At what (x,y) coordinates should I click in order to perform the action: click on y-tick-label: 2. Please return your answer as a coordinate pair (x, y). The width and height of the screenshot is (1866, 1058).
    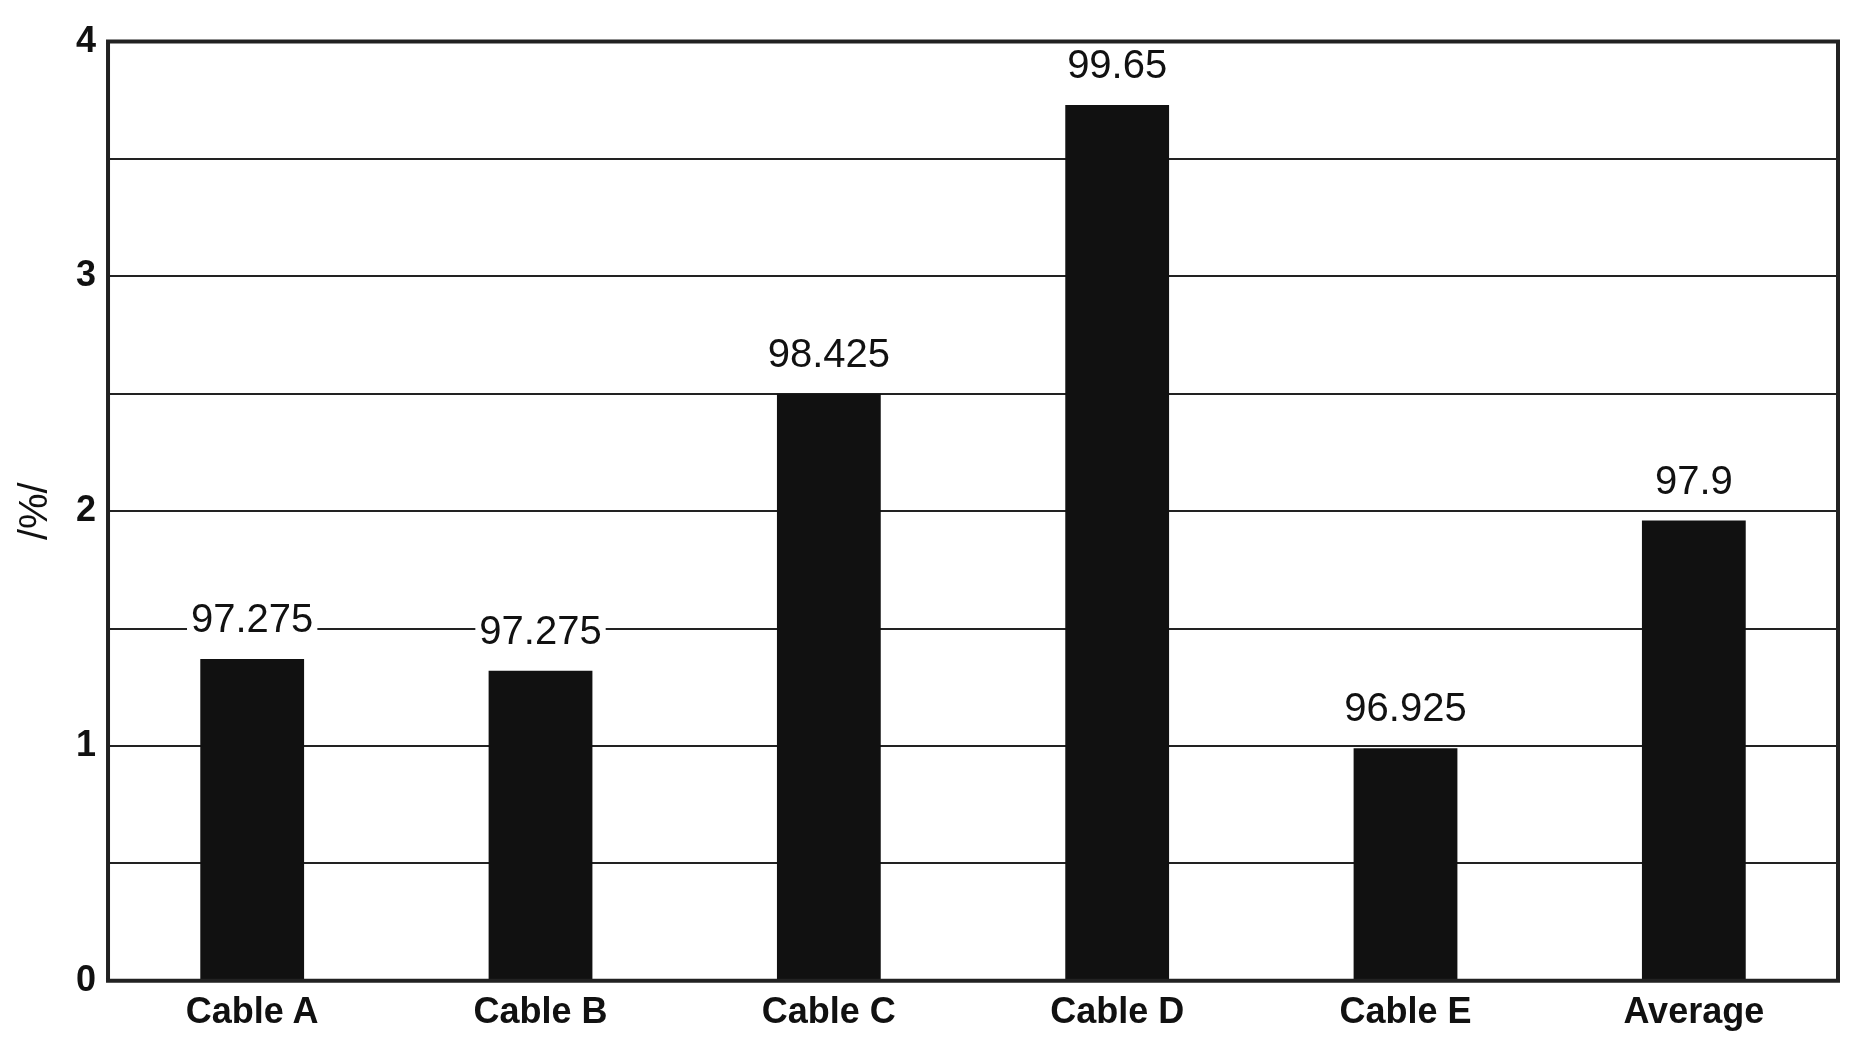
    Looking at the image, I should click on (86, 509).